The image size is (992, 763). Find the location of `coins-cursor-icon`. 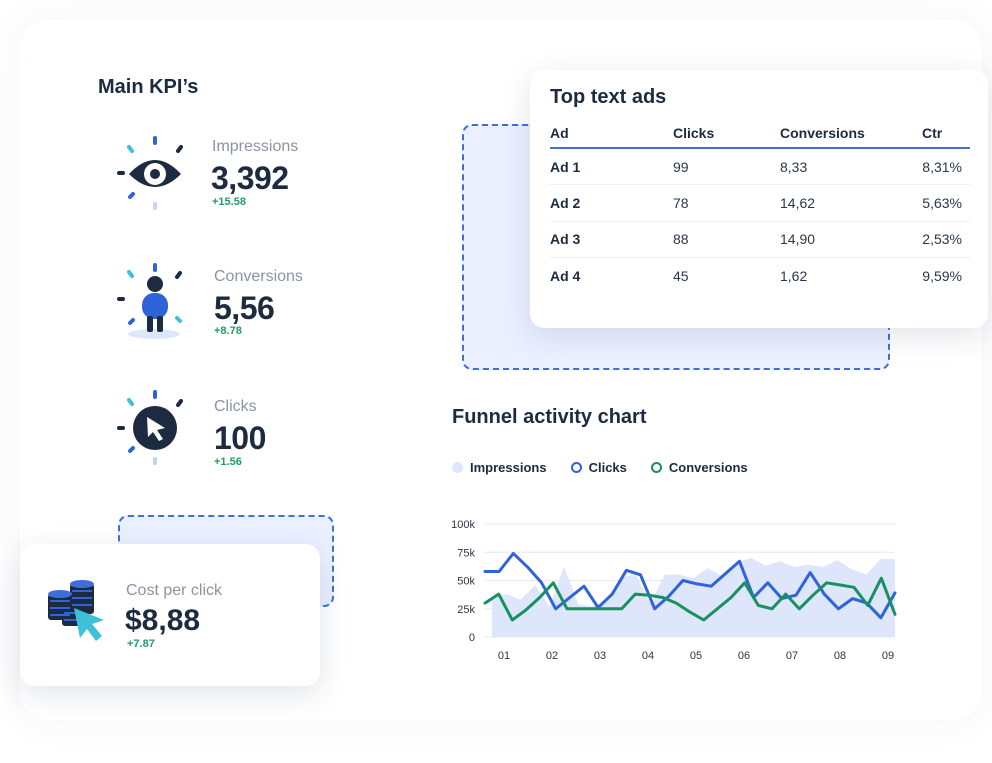

coins-cursor-icon is located at coordinates (76, 610).